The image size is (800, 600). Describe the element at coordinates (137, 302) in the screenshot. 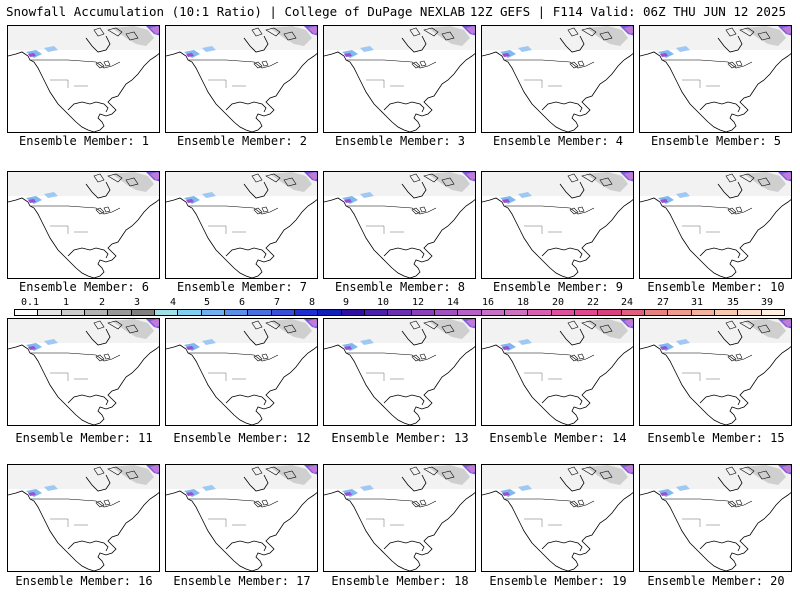

I see `colorbar-tick-label: 3` at that location.